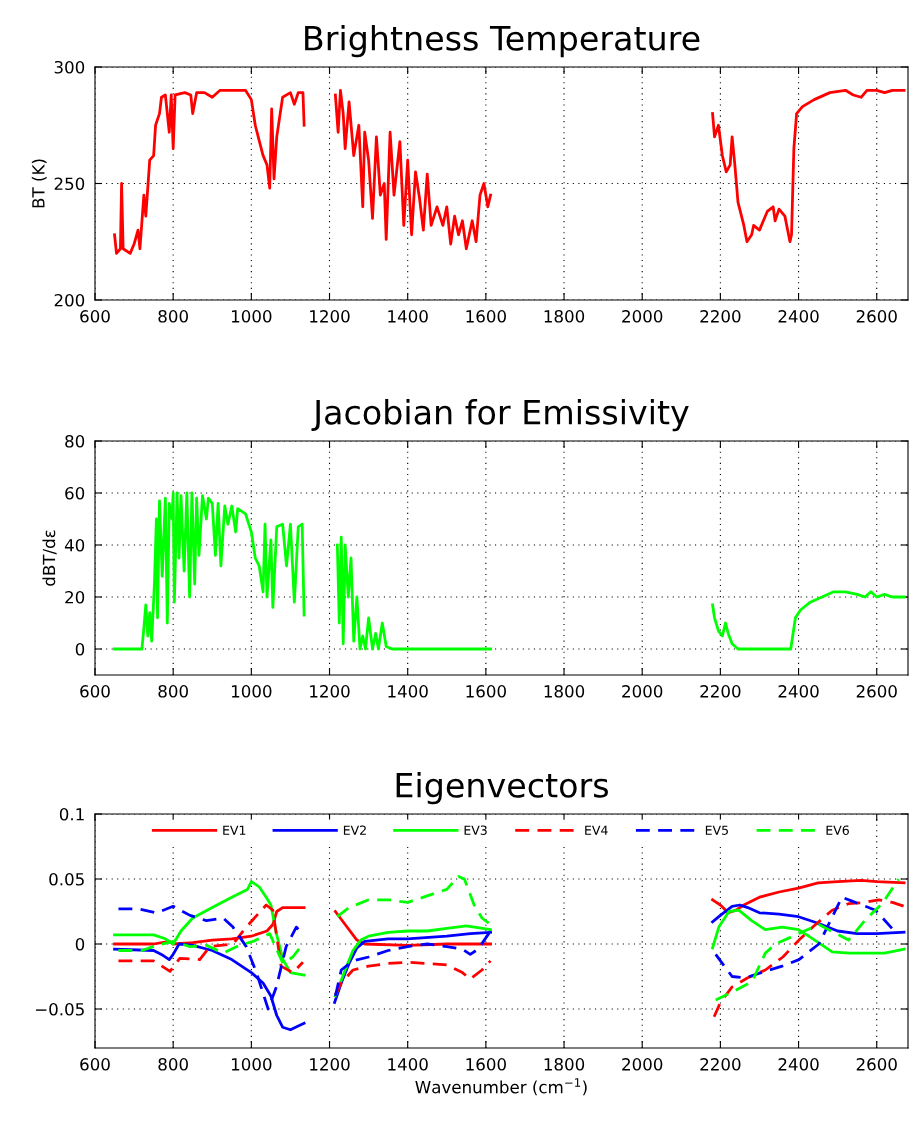 The width and height of the screenshot is (911, 1134). I want to click on y-tick-label: 60, so click(75, 493).